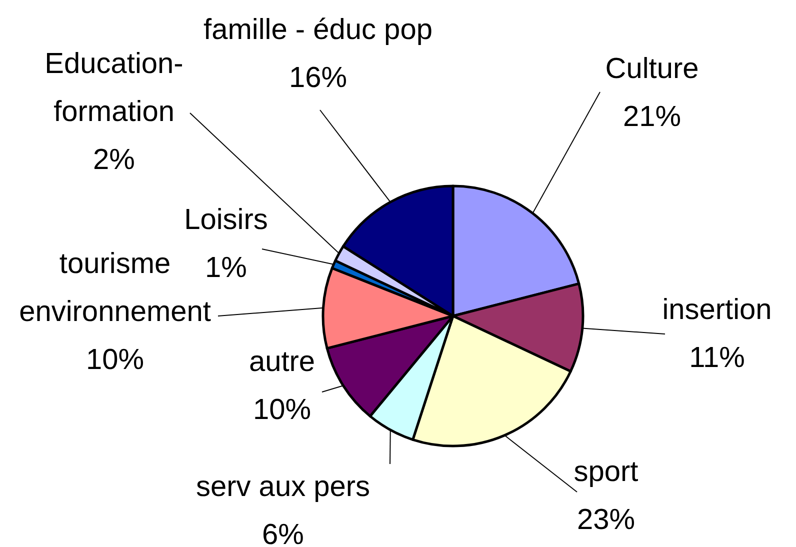  Describe the element at coordinates (652, 69) in the screenshot. I see `slice-label: Culture` at that location.